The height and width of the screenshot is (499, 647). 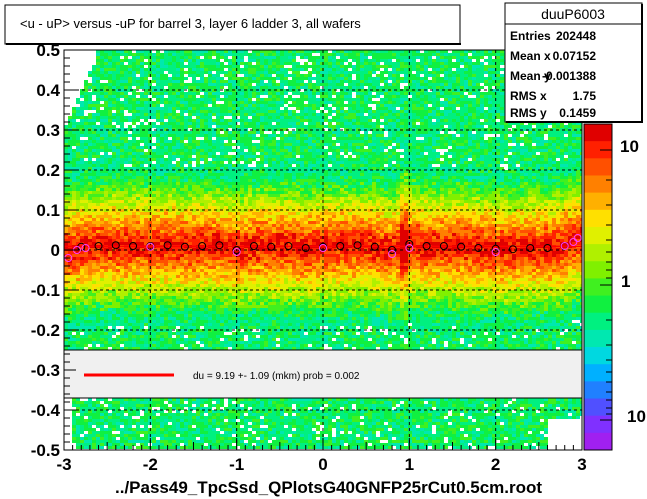 I want to click on y-tick-label: -0.1, so click(x=45, y=290).